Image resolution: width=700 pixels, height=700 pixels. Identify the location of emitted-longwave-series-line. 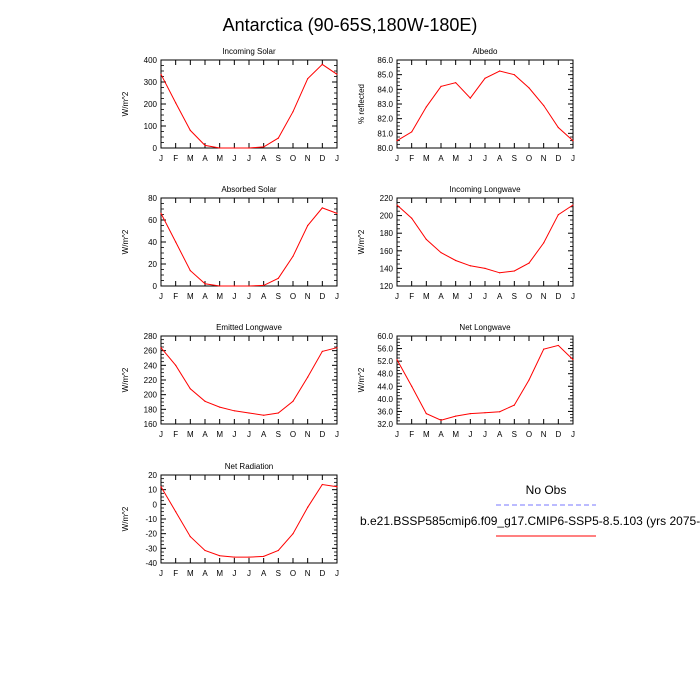
(249, 381).